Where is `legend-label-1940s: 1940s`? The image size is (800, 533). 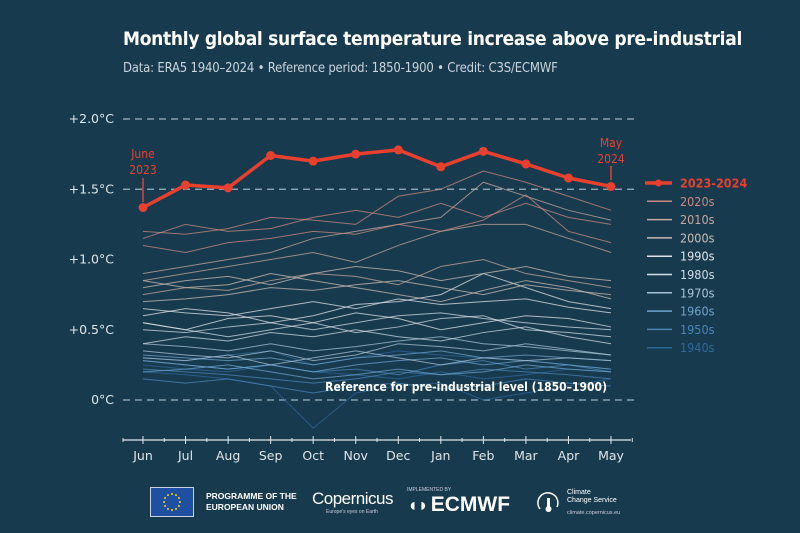
legend-label-1940s: 1940s is located at coordinates (697, 347).